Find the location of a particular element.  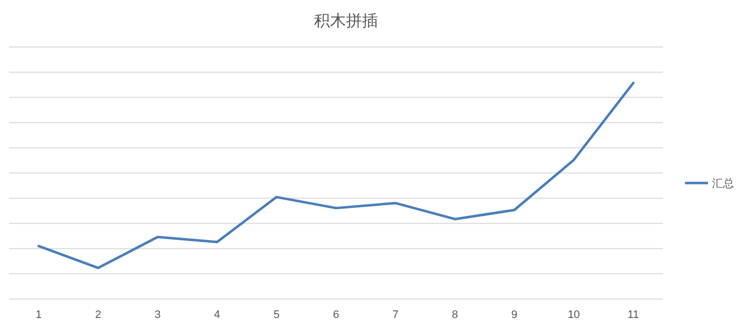

x-tick-label: 3 is located at coordinates (157, 315).